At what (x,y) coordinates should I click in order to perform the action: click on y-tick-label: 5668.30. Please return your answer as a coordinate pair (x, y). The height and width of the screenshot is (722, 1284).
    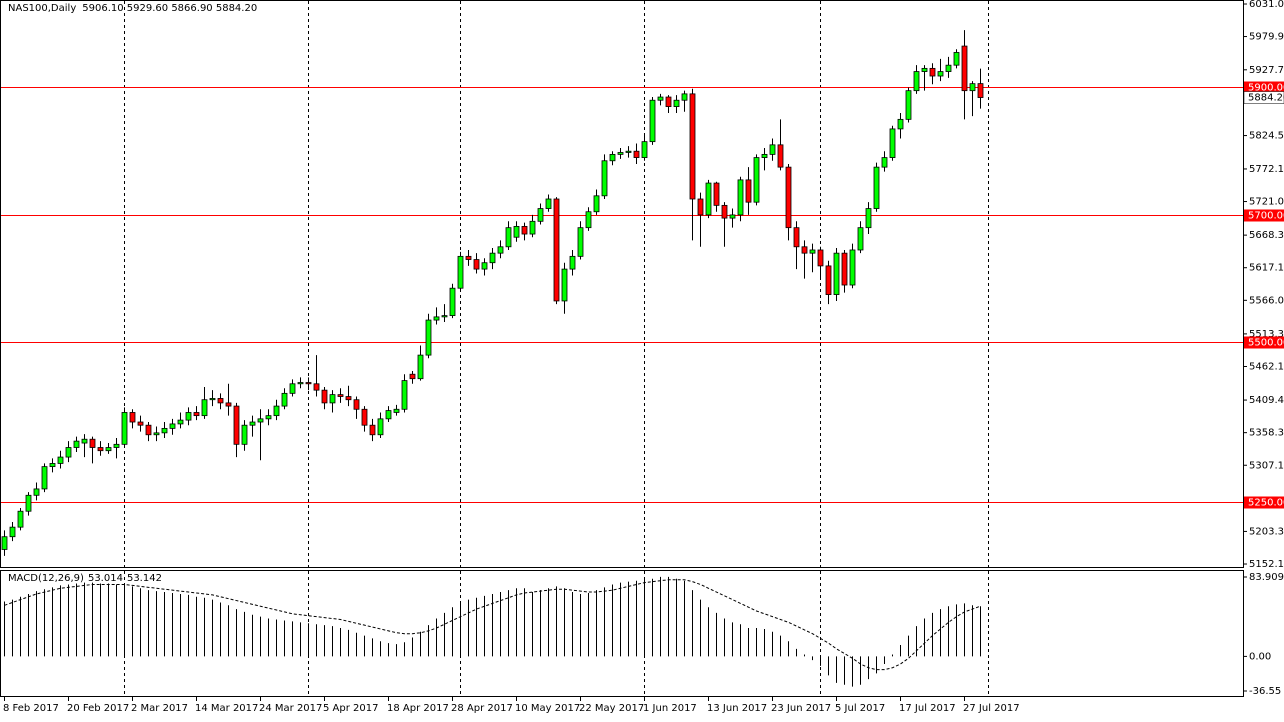
    Looking at the image, I should click on (1266, 235).